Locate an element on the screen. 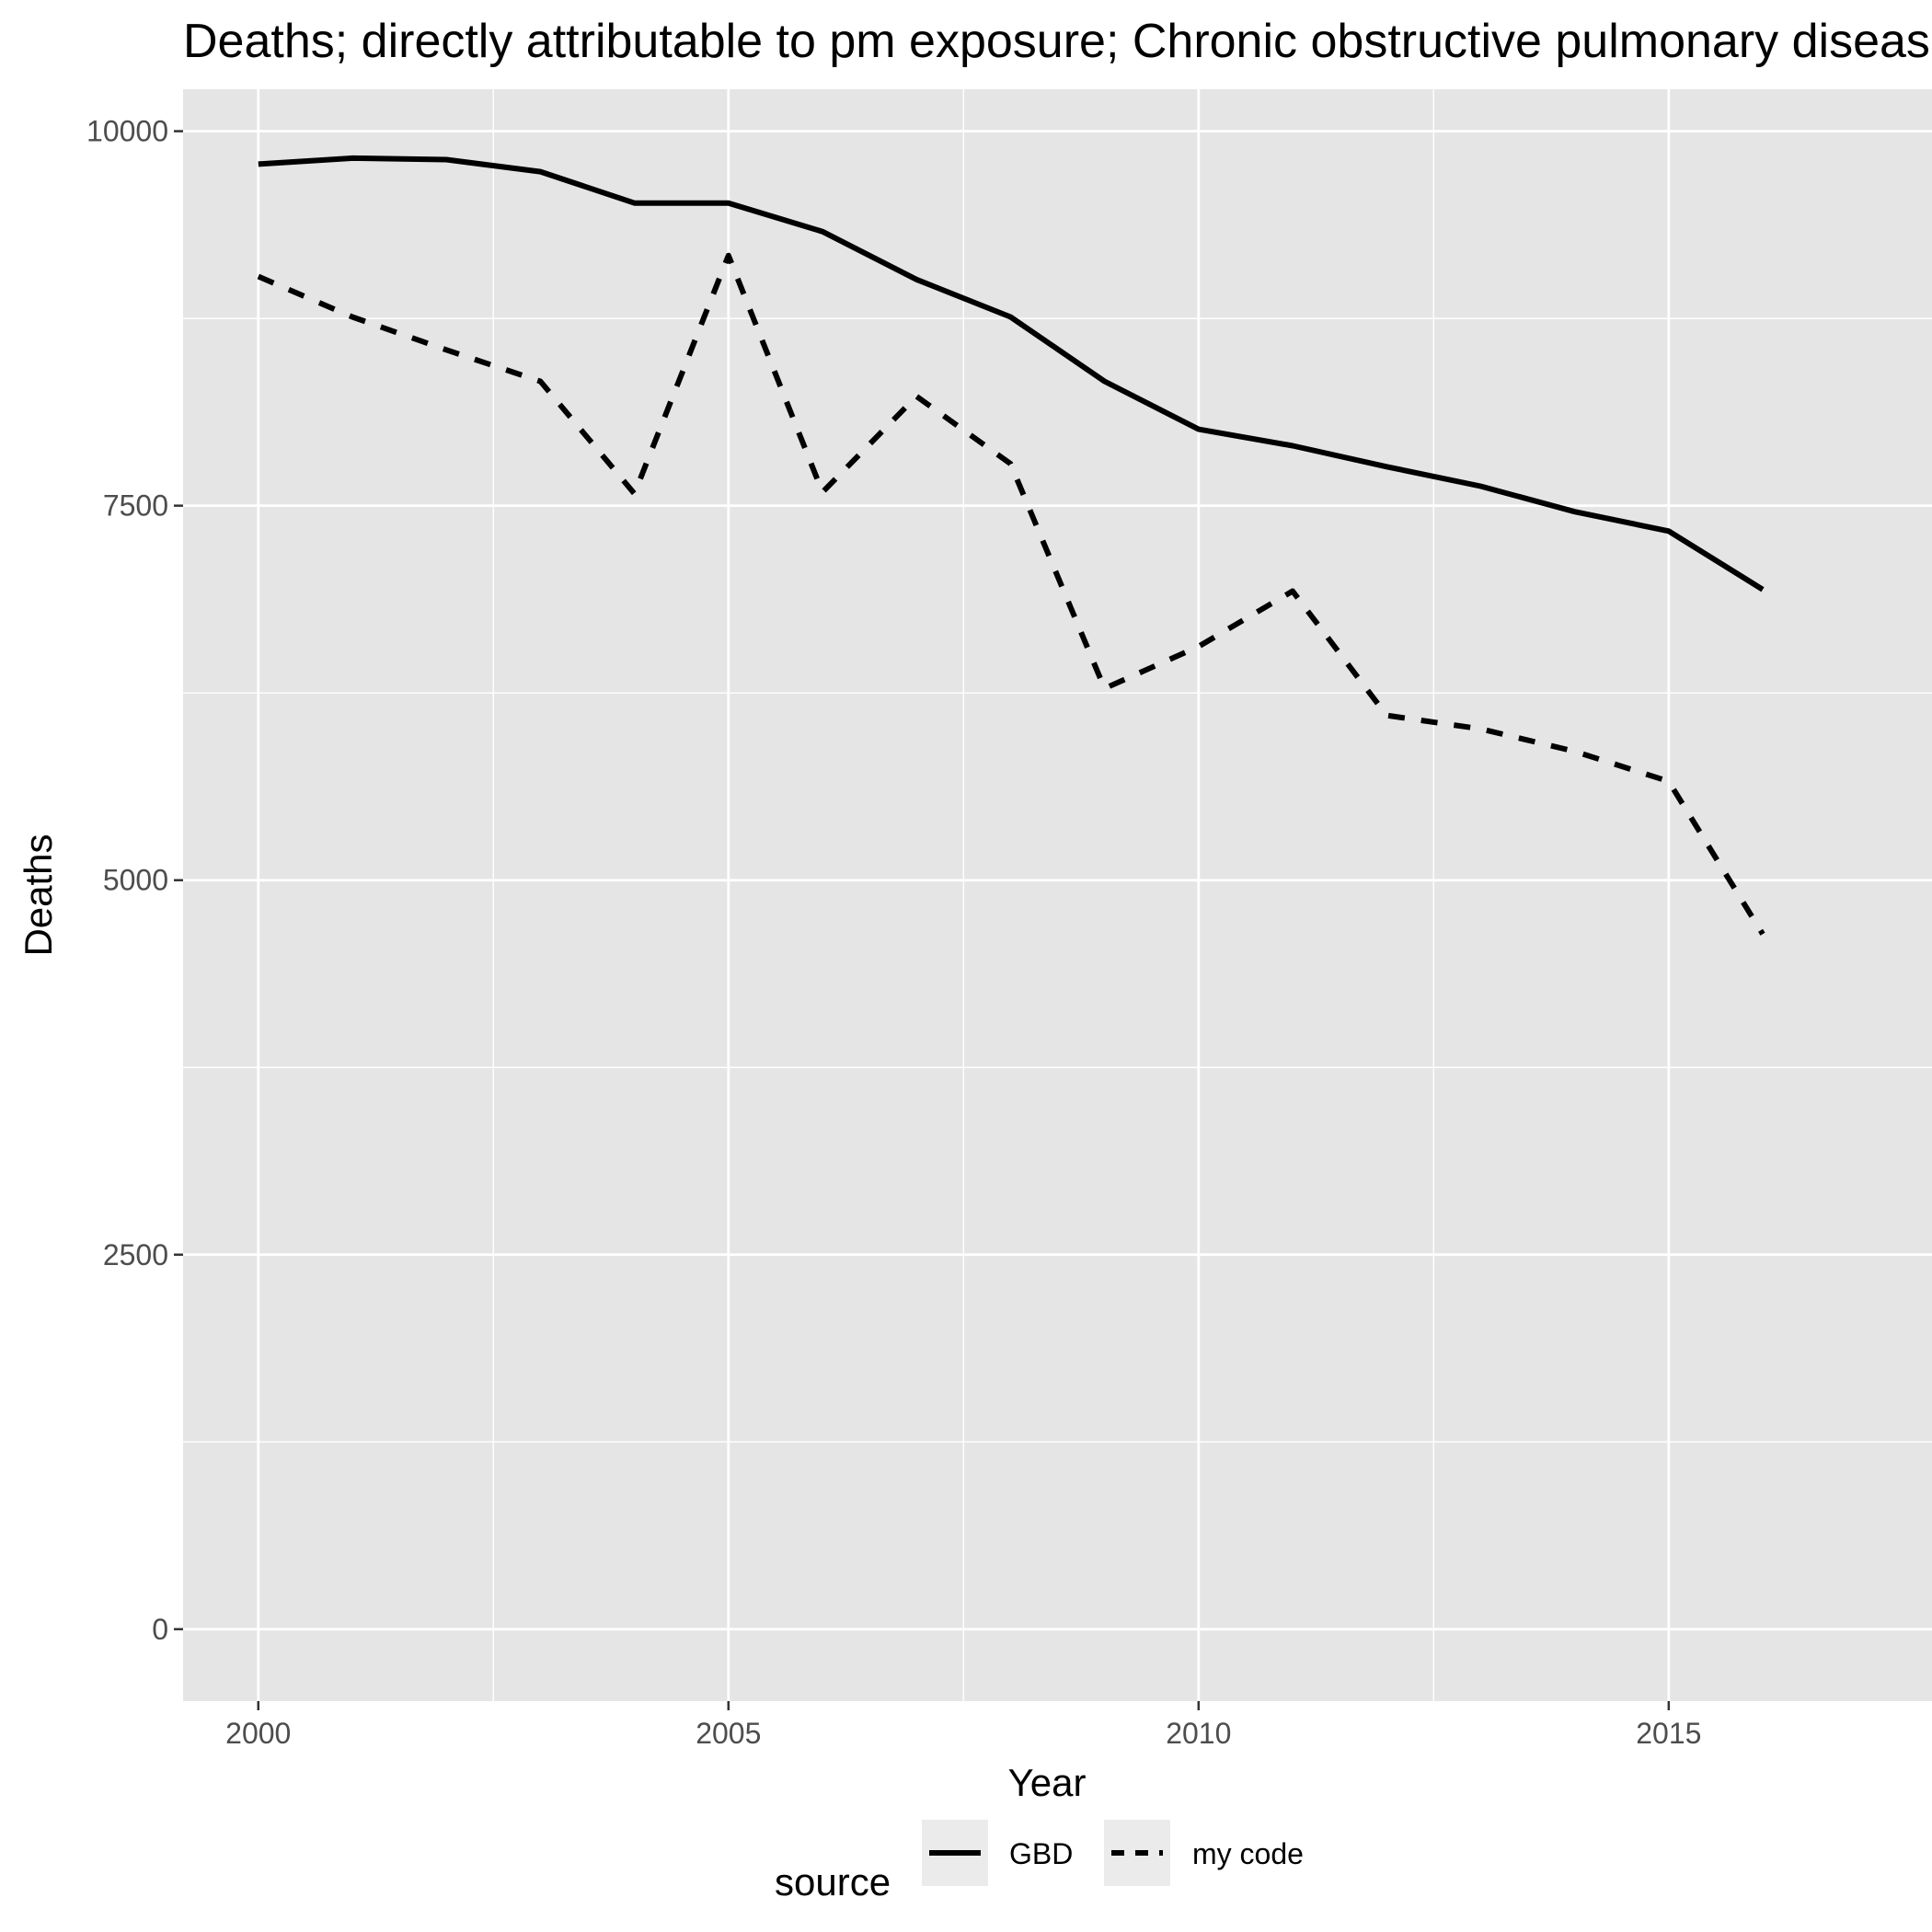  x-tick-label: 2015 is located at coordinates (1668, 1733).